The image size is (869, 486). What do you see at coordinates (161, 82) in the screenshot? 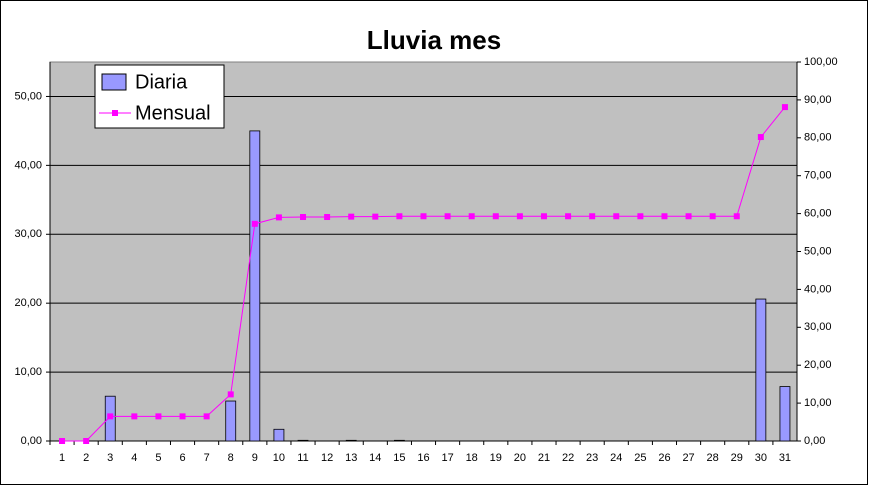
I see `legend-label: Diaria` at bounding box center [161, 82].